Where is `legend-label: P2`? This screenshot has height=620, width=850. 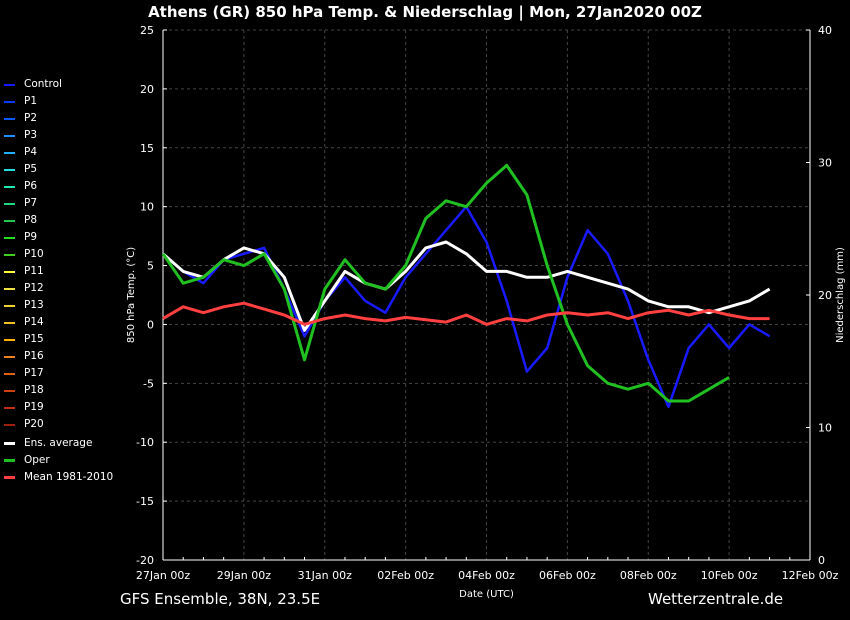
legend-label: P2 is located at coordinates (31, 118).